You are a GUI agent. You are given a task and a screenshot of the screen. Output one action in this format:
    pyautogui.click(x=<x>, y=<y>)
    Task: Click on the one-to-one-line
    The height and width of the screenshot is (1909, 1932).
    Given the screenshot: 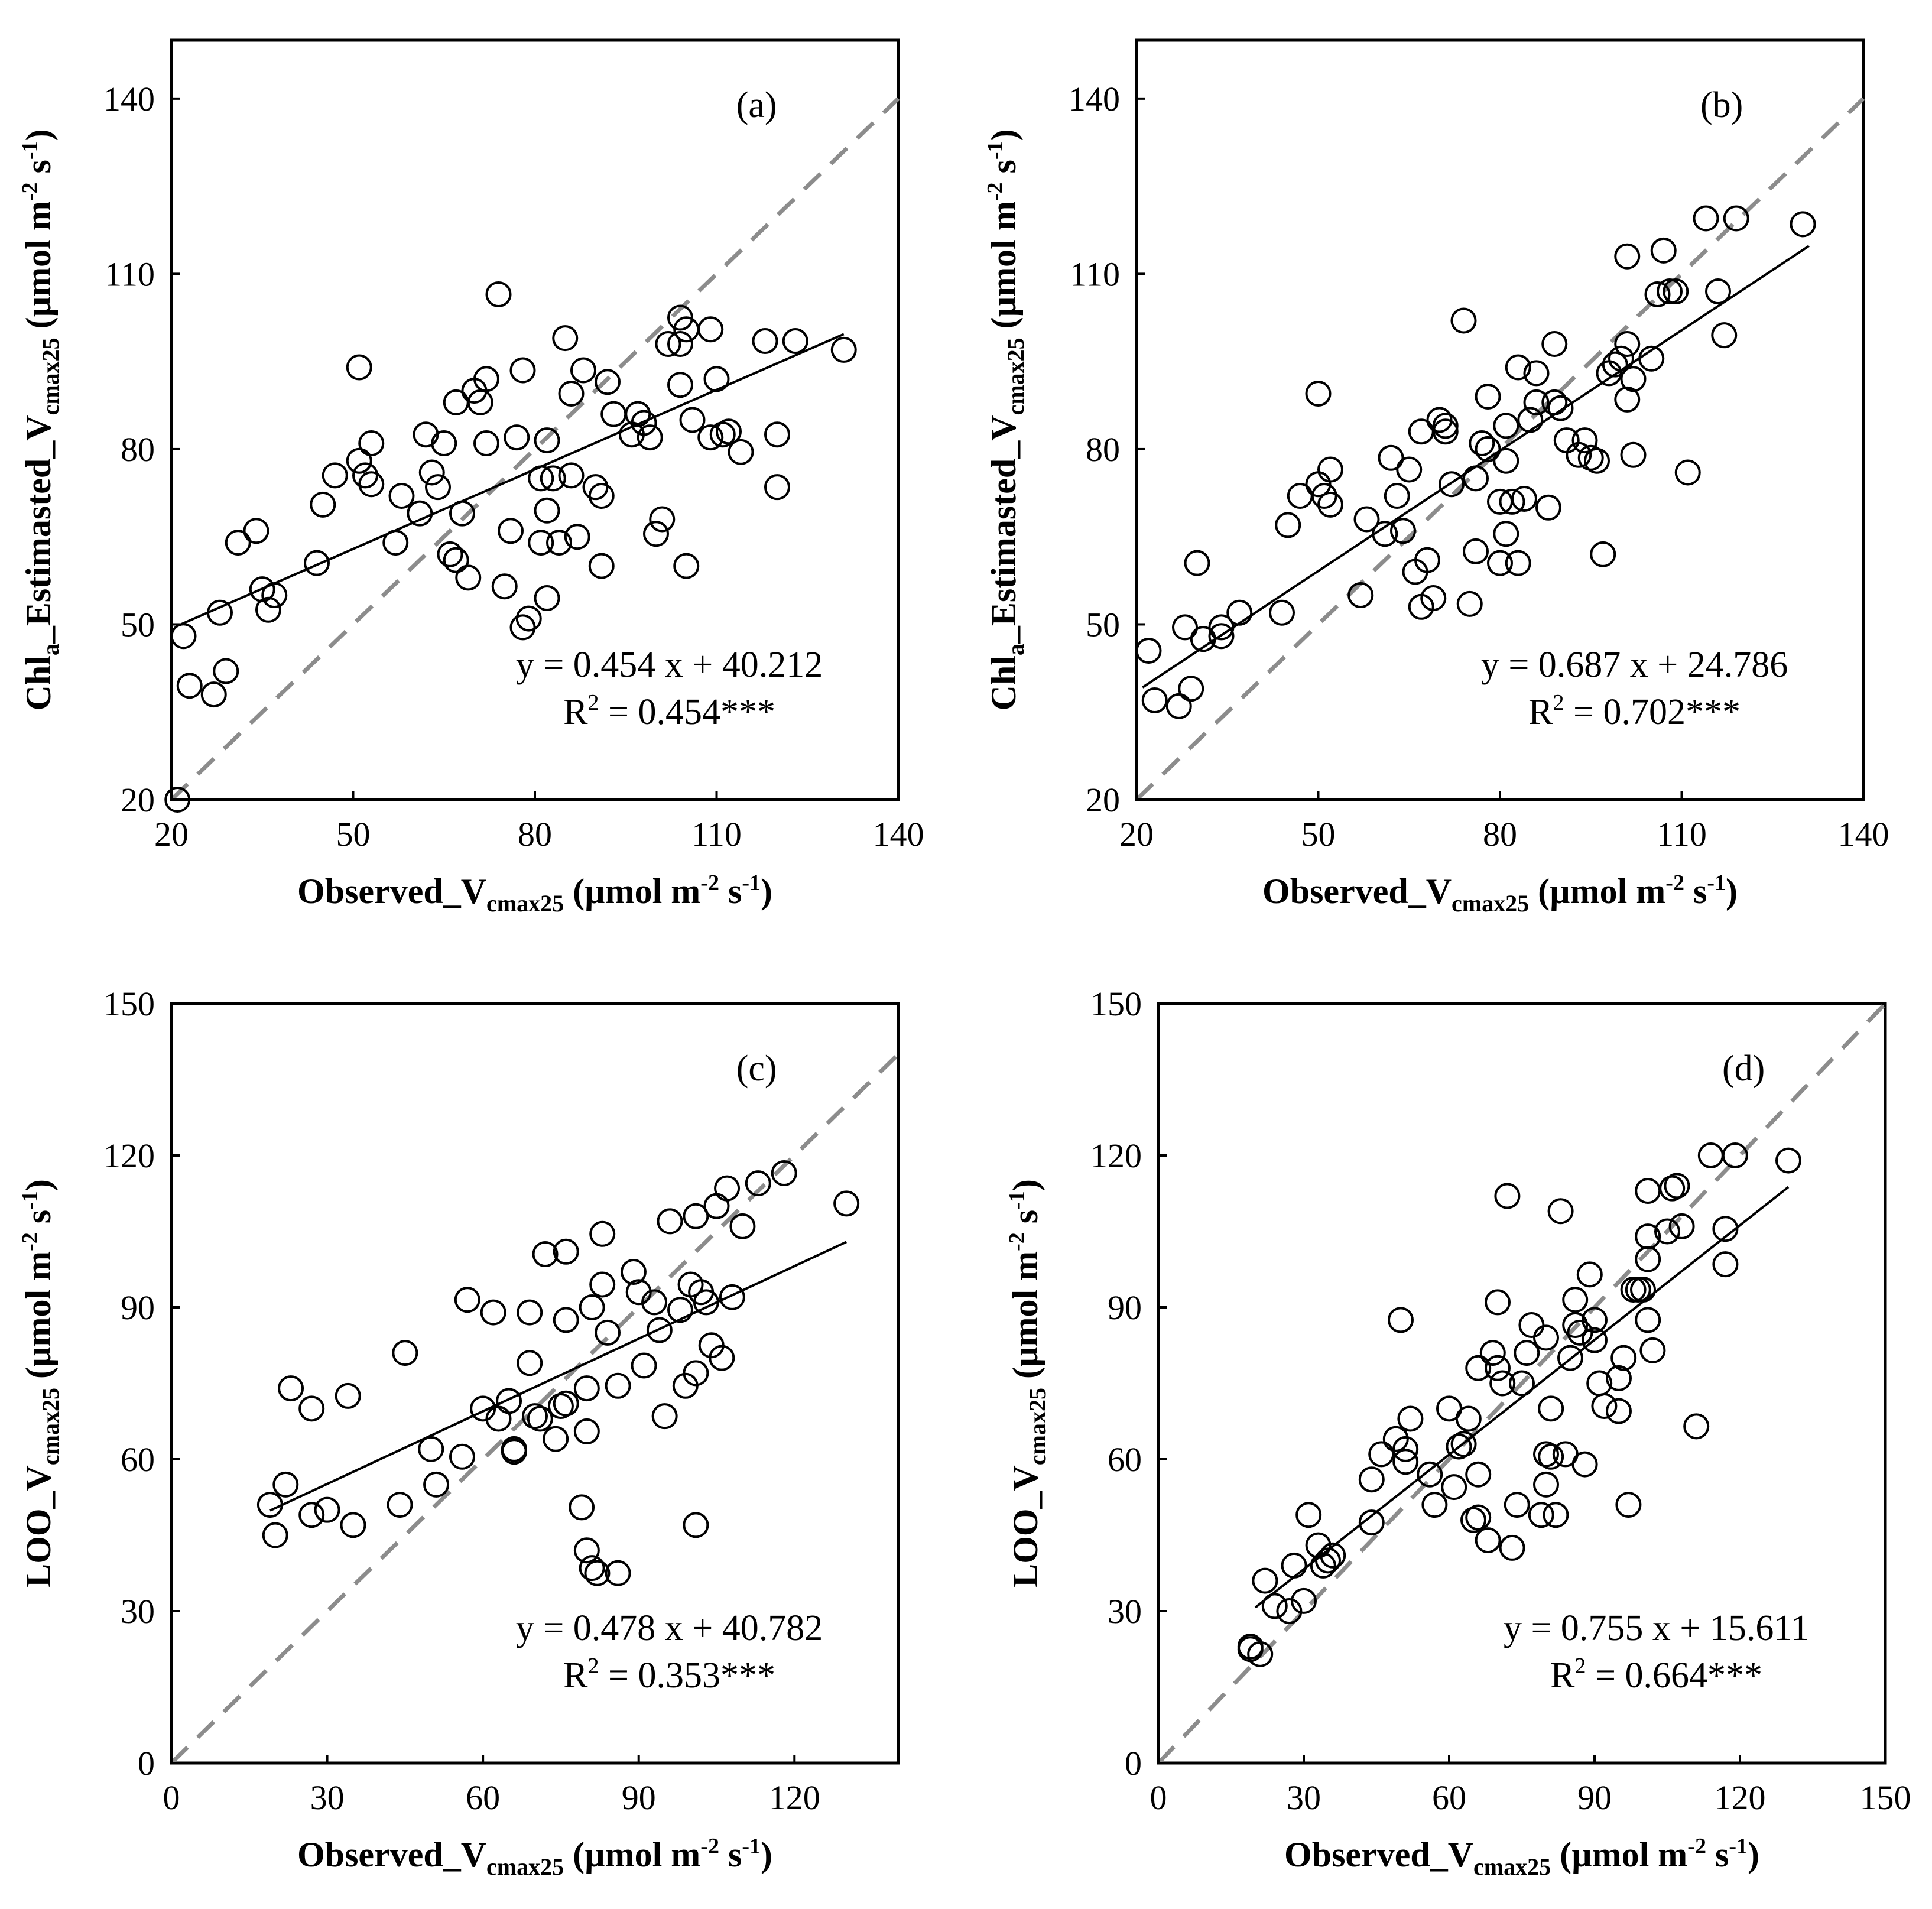 What is the action you would take?
    pyautogui.click(x=1500, y=449)
    